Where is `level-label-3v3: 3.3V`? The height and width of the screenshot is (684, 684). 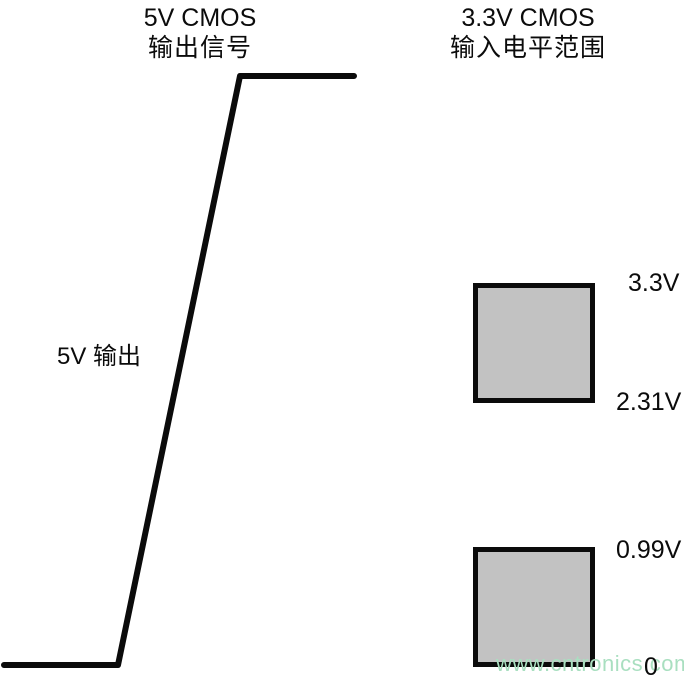
level-label-3v3: 3.3V is located at coordinates (654, 283).